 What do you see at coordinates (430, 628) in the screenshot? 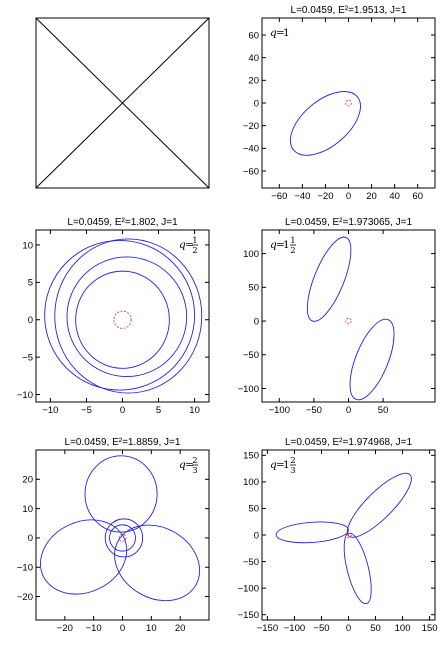
I see `x-tick-label: 150` at bounding box center [430, 628].